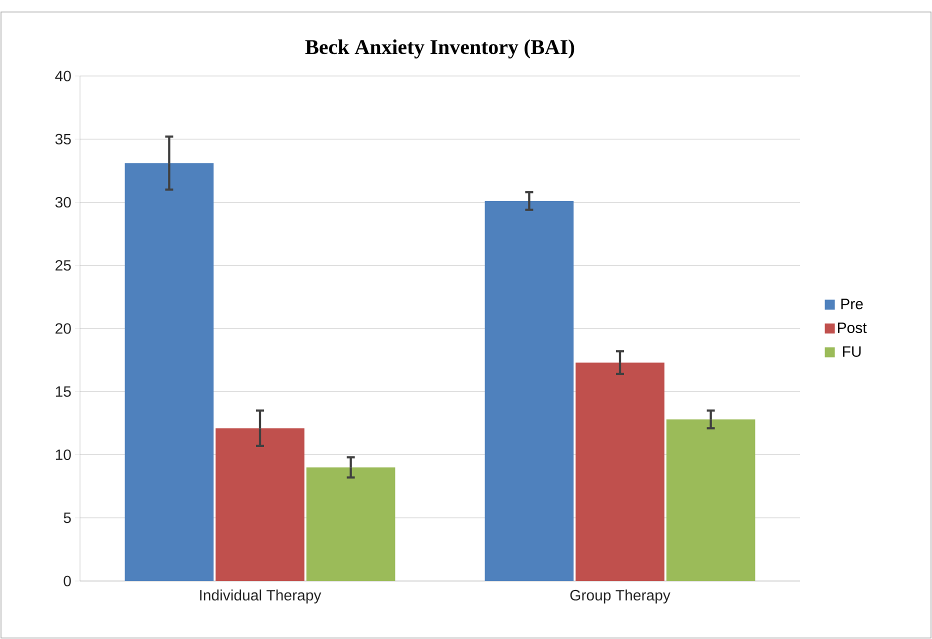  What do you see at coordinates (67, 518) in the screenshot?
I see `y-tick-label: 5` at bounding box center [67, 518].